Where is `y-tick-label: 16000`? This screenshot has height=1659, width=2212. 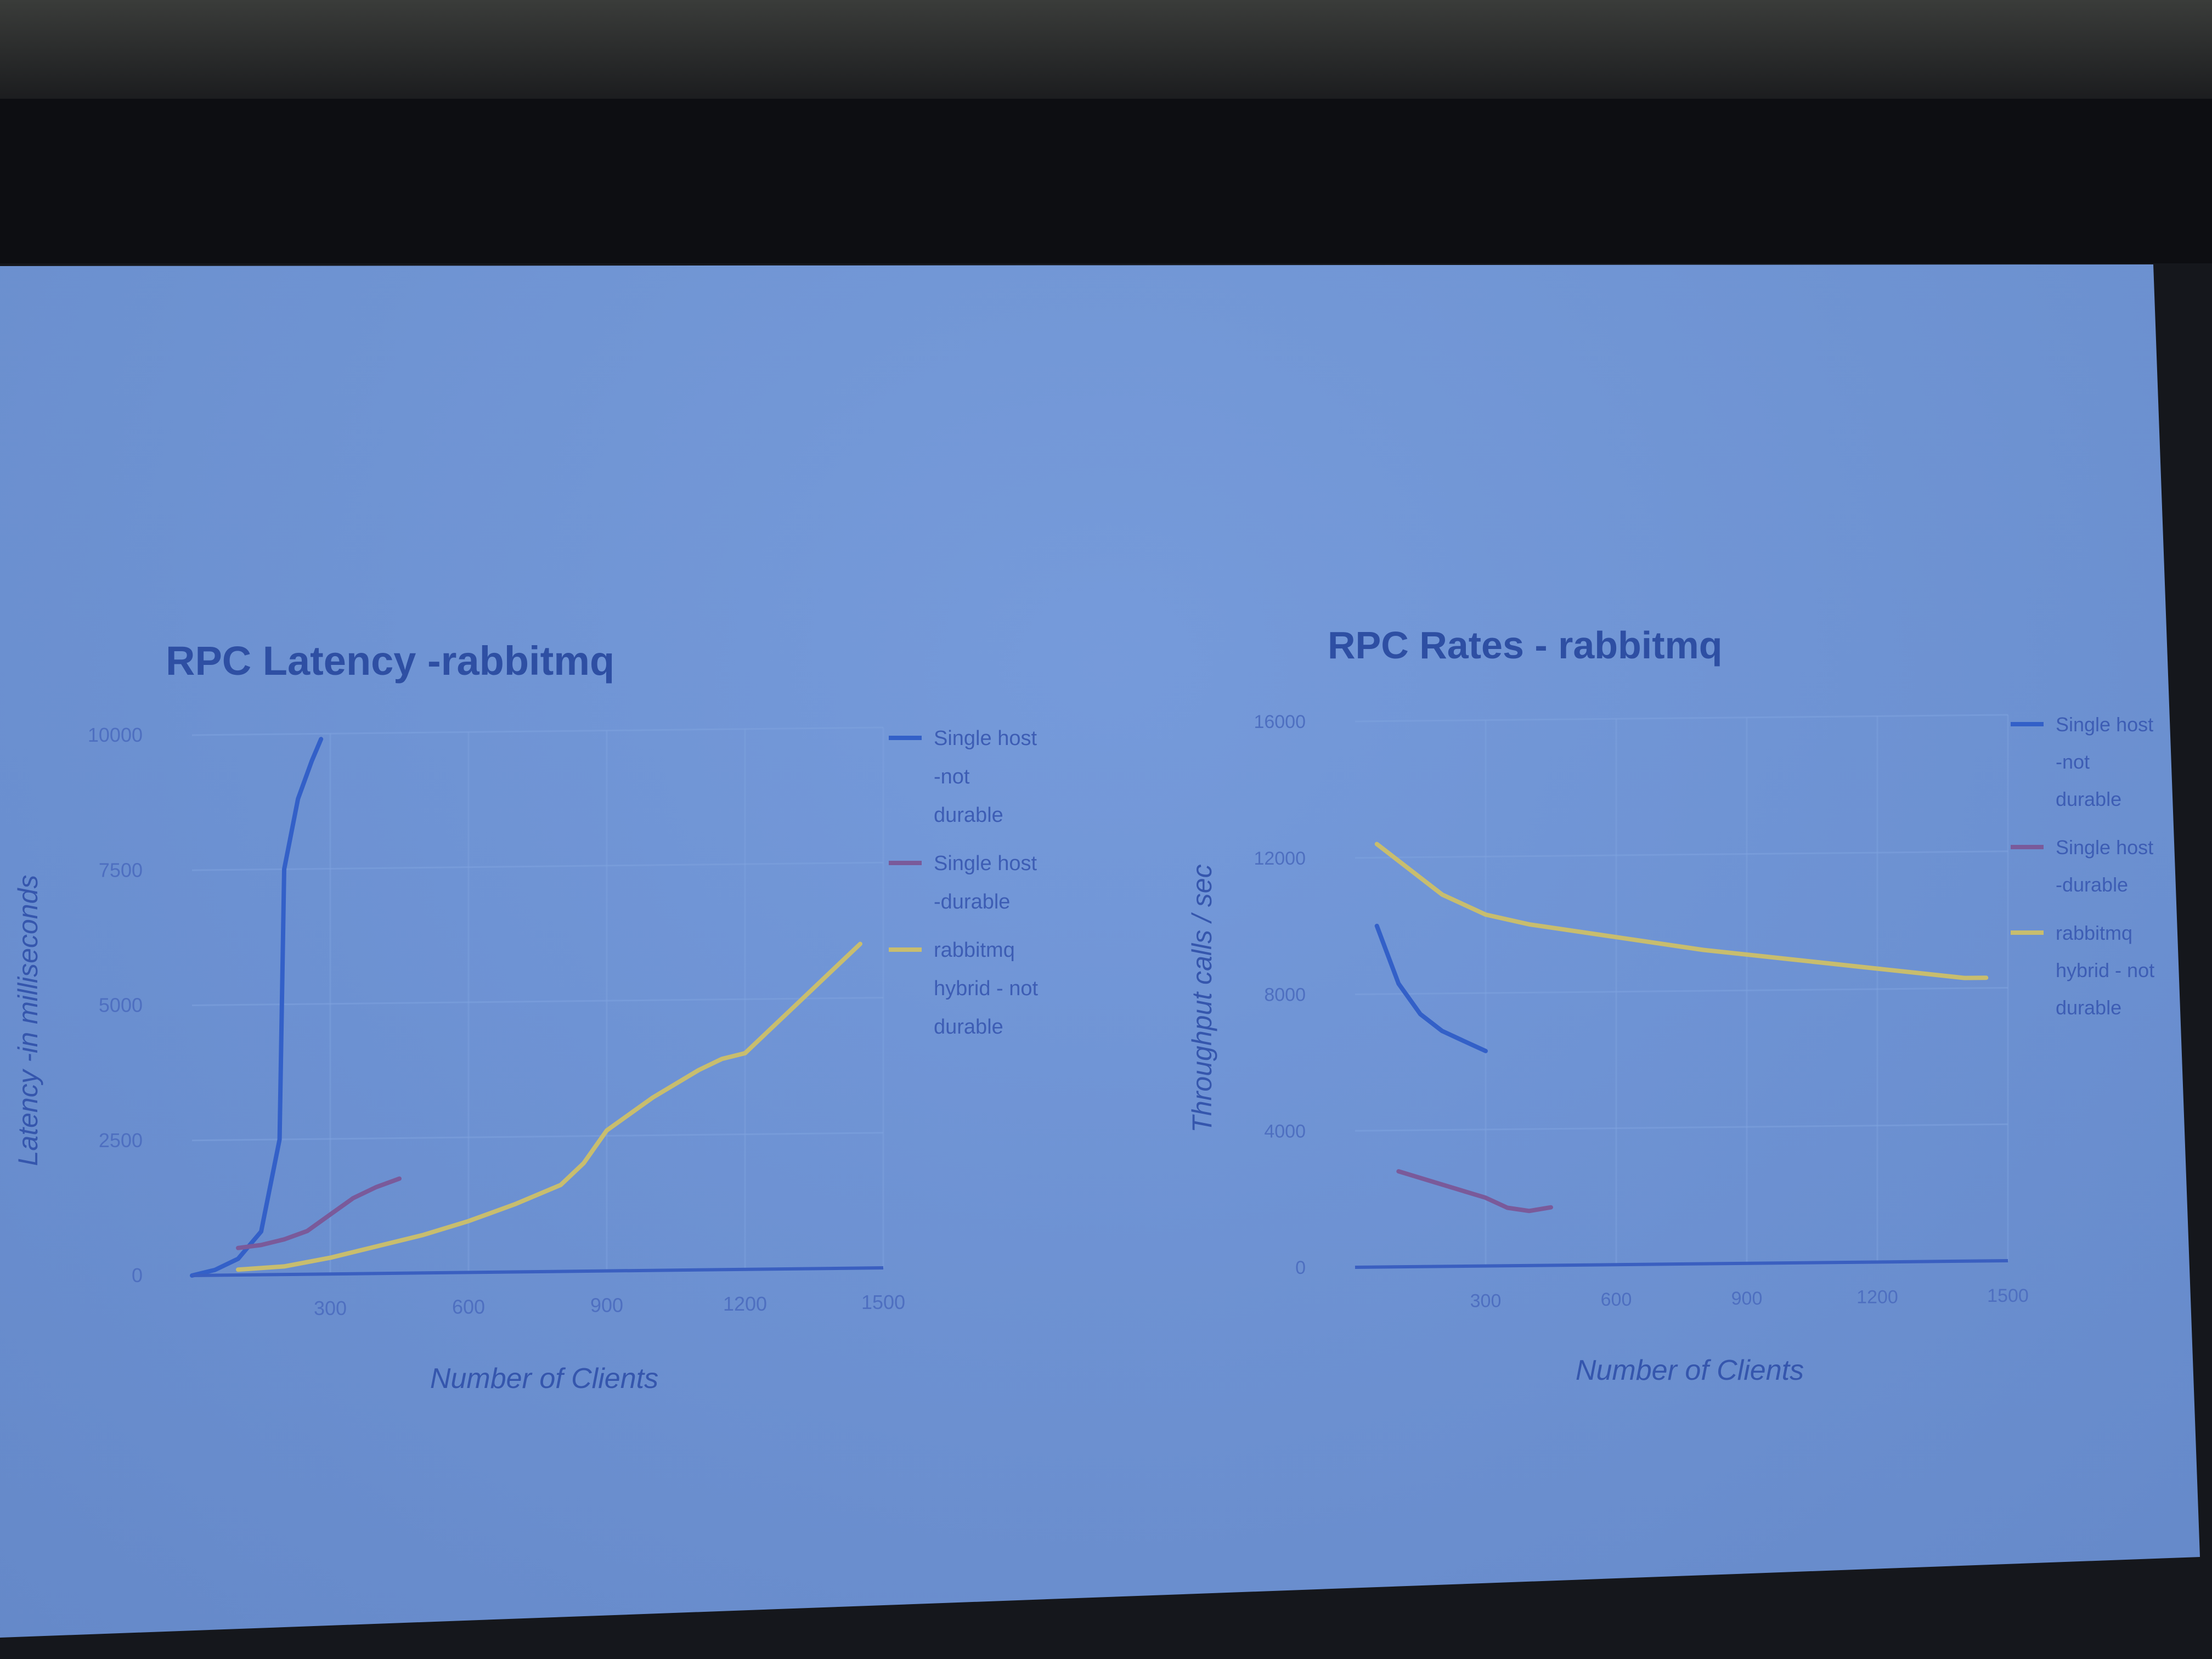
y-tick-label: 16000 is located at coordinates (1280, 722).